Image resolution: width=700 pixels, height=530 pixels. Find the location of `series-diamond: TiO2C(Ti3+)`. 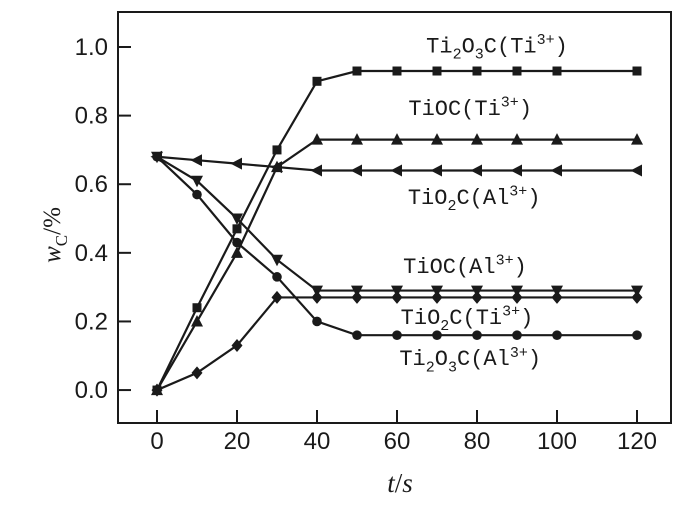

series-diamond: TiO2C(Ti3+) is located at coordinates (397, 343).